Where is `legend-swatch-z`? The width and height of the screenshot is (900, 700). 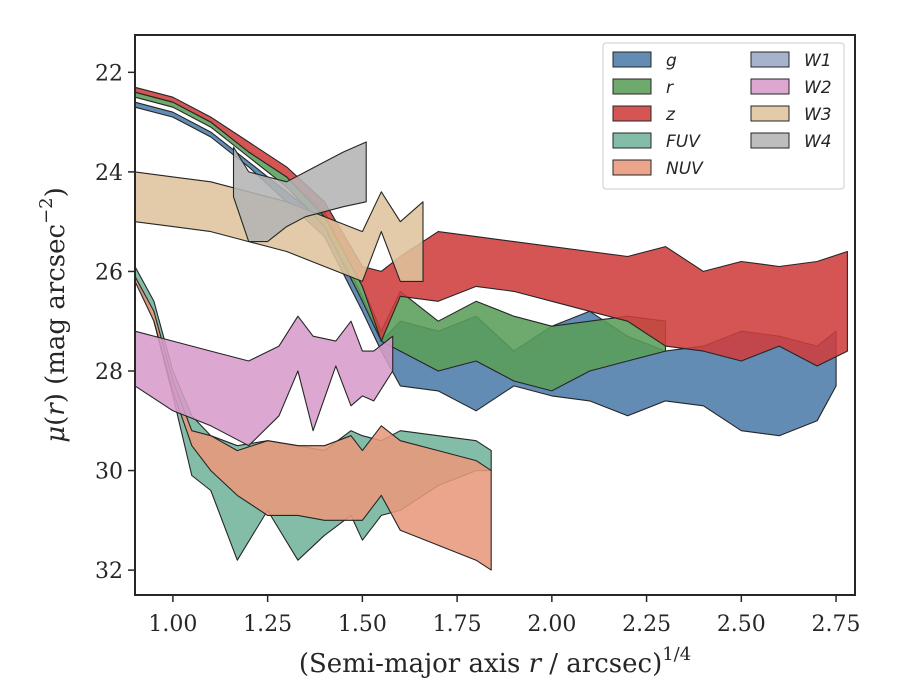 legend-swatch-z is located at coordinates (632, 113).